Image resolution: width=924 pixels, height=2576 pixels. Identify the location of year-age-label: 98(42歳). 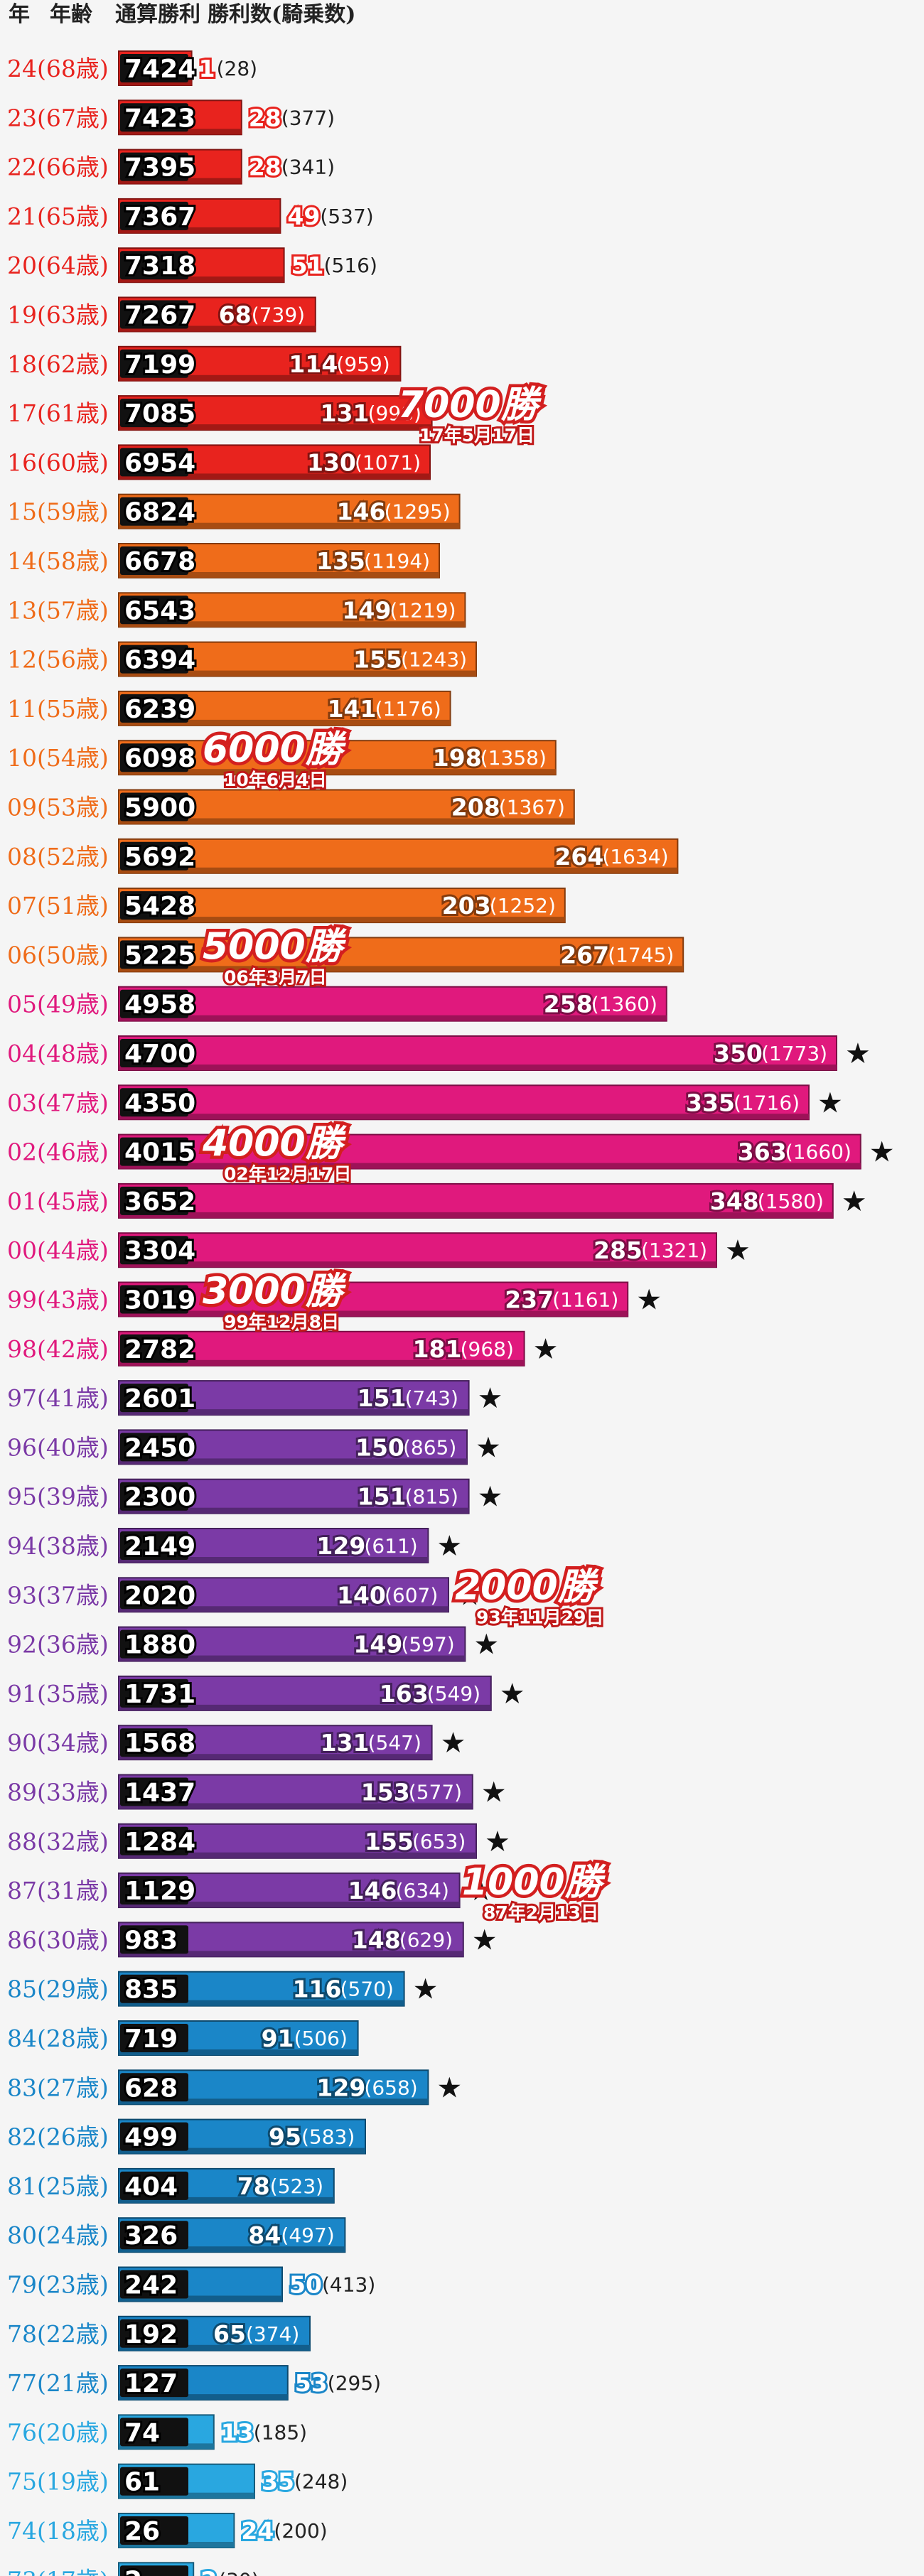
(58, 1349).